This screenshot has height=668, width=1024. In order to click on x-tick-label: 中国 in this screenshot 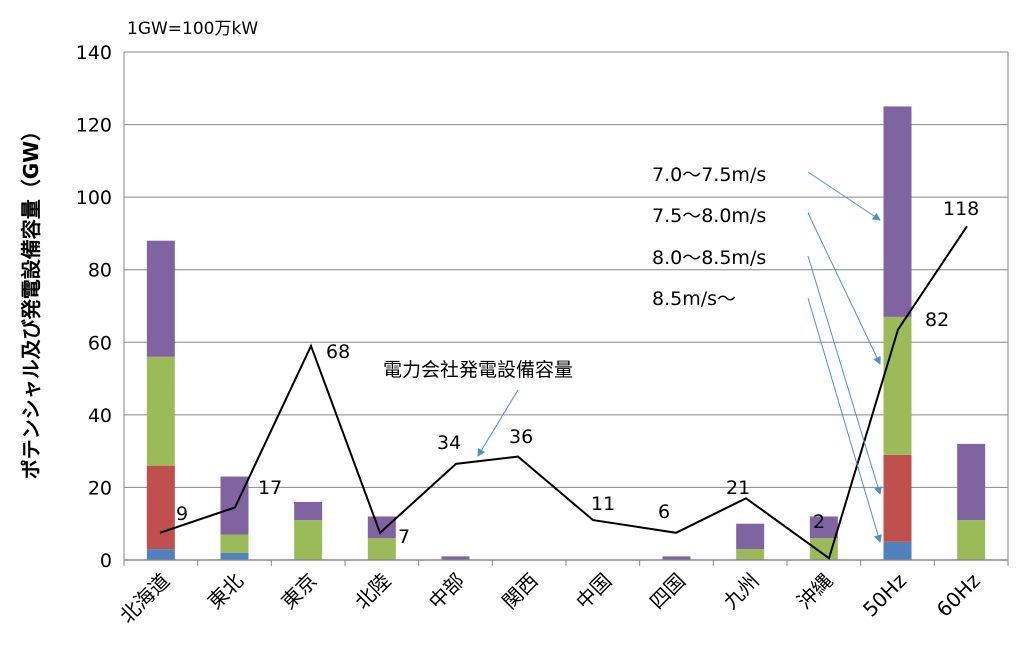, I will do `click(593, 591)`.